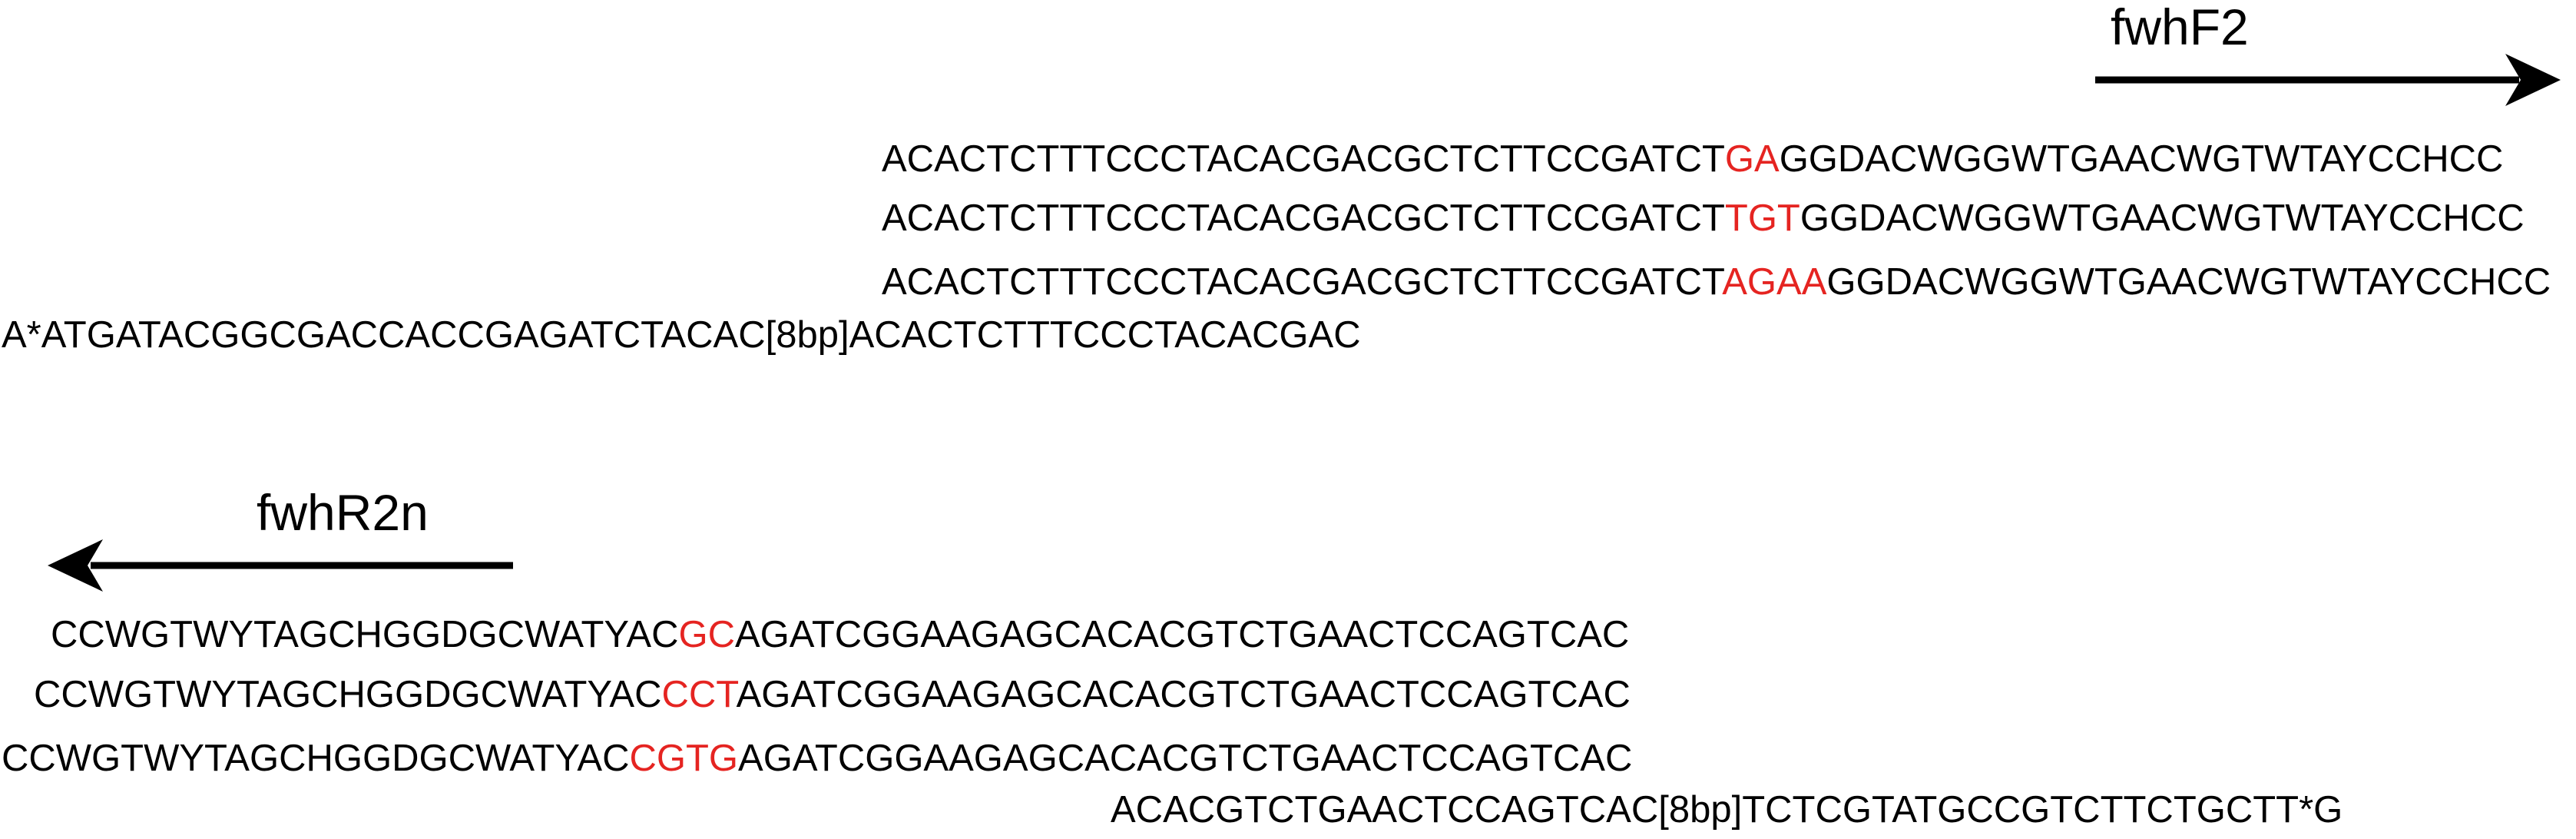 The height and width of the screenshot is (839, 2576). Describe the element at coordinates (699, 695) in the screenshot. I see `reverse-spacer: CCT` at that location.